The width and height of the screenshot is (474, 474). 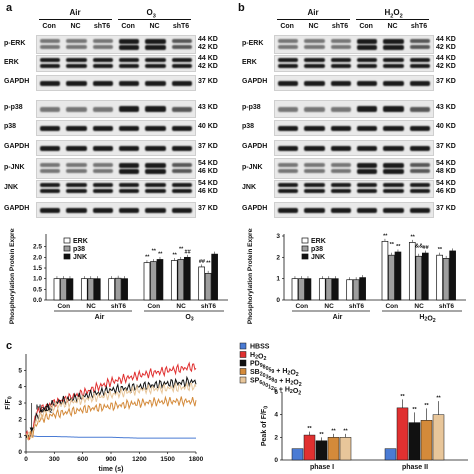 What do you see at coordinates (412, 271) in the screenshot?
I see `bar-erk` at bounding box center [412, 271].